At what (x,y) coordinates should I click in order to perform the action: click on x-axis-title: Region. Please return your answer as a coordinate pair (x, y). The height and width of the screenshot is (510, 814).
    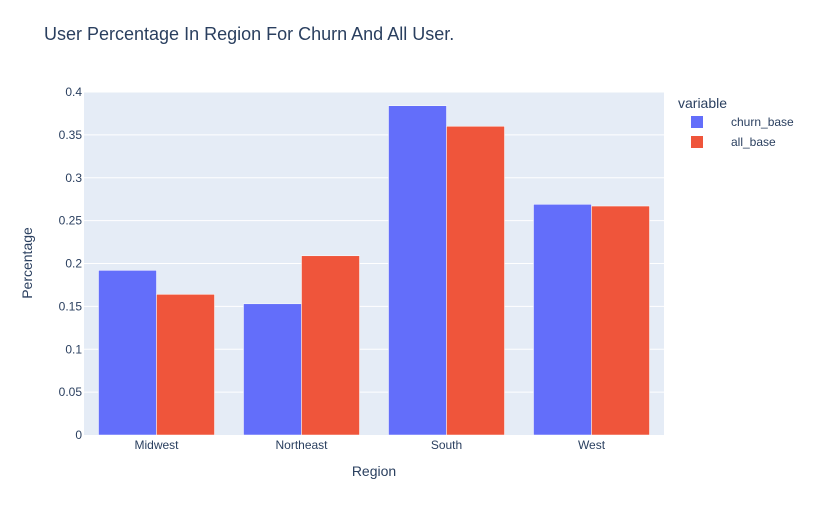
    Looking at the image, I should click on (374, 471).